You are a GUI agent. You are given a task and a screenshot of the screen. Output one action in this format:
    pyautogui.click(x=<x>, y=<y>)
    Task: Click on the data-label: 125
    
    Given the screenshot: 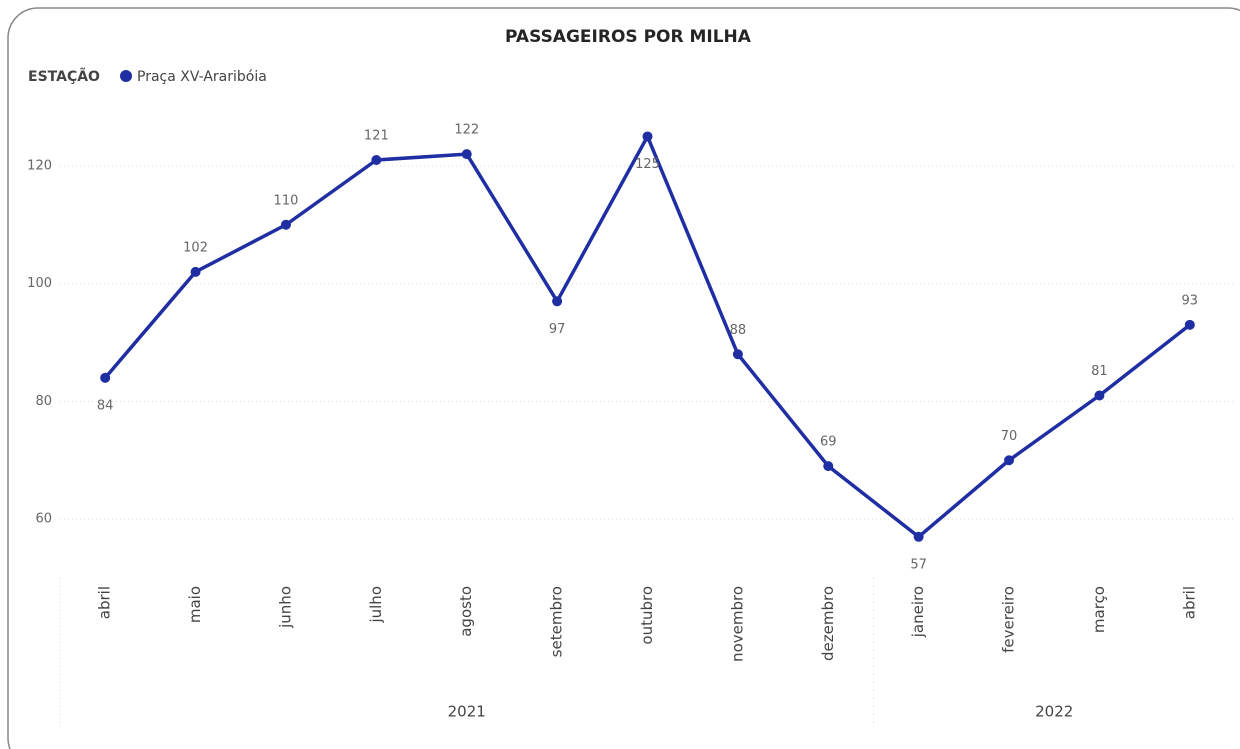 What is the action you would take?
    pyautogui.click(x=647, y=164)
    